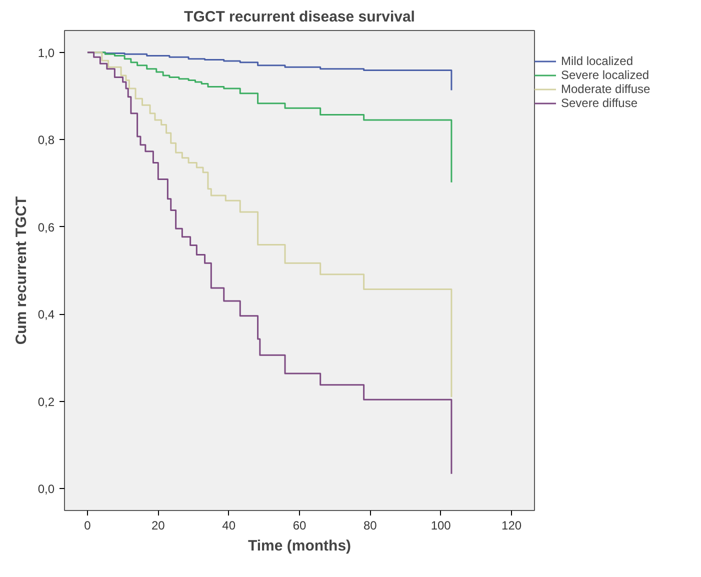 This screenshot has height=577, width=701. I want to click on x-axis-title: Time (months), so click(300, 546).